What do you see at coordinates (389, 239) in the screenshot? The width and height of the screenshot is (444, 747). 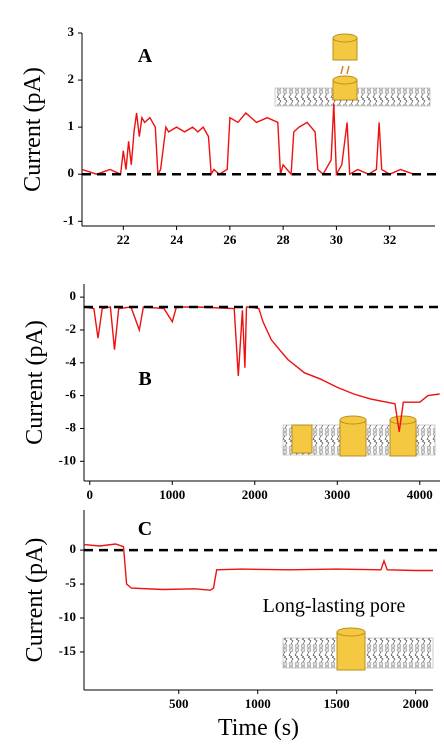 I see `x-tick-label: 32` at bounding box center [389, 239].